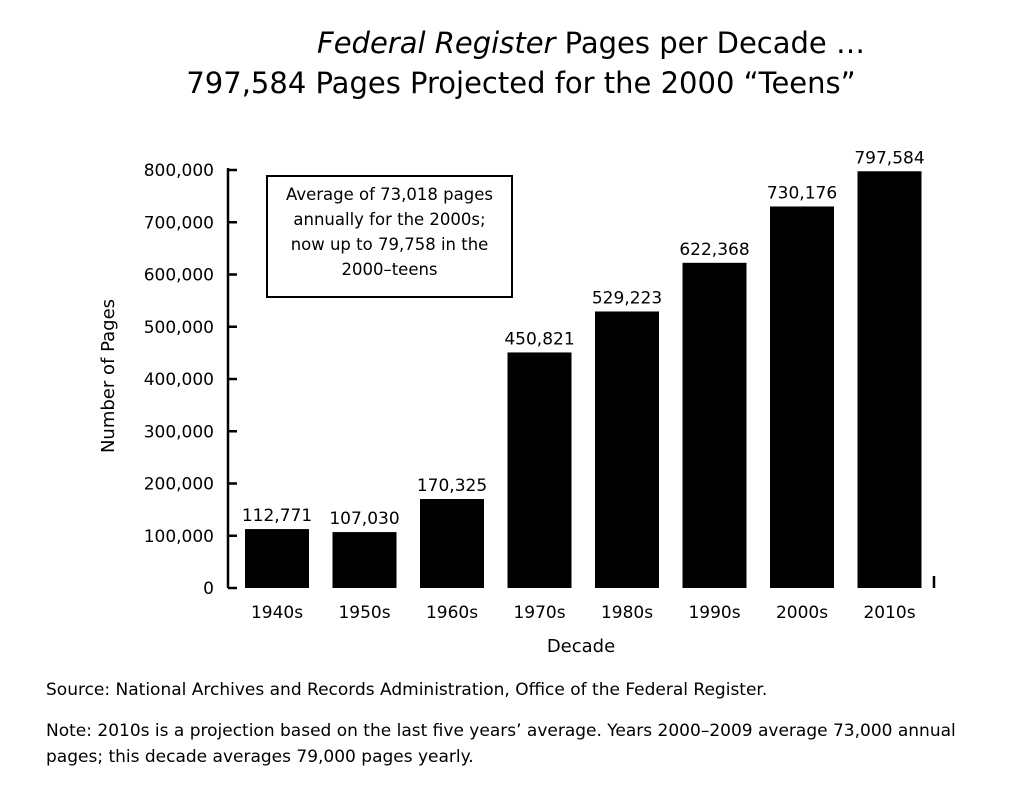 This screenshot has height=800, width=1012. Describe the element at coordinates (179, 328) in the screenshot. I see `y-tick-label: 500,000` at that location.